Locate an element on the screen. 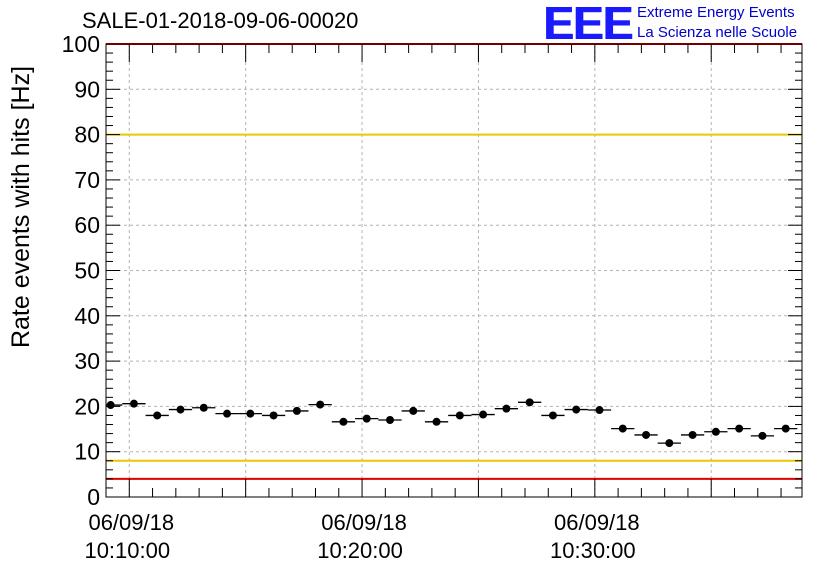 Image resolution: width=836 pixels, height=572 pixels. x-tick-time-label: 10:30:00 is located at coordinates (593, 550).